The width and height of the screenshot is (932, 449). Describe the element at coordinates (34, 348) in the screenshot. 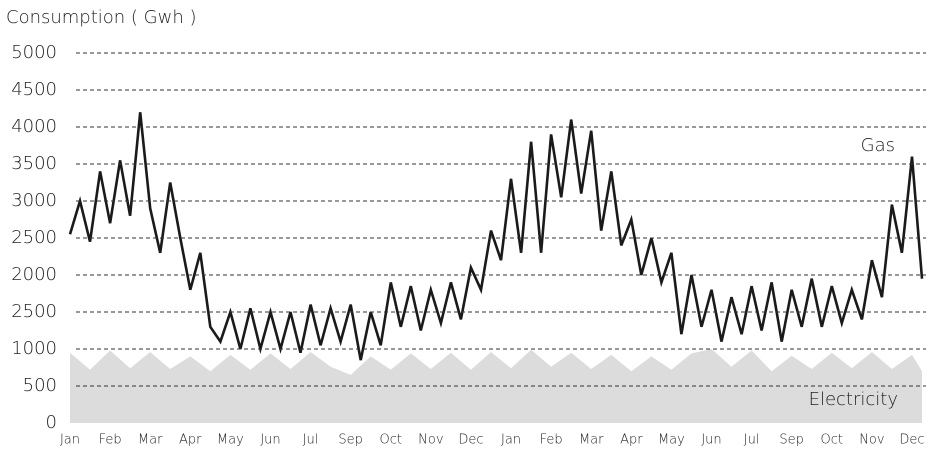

I see `y-tick-label: 1000` at that location.